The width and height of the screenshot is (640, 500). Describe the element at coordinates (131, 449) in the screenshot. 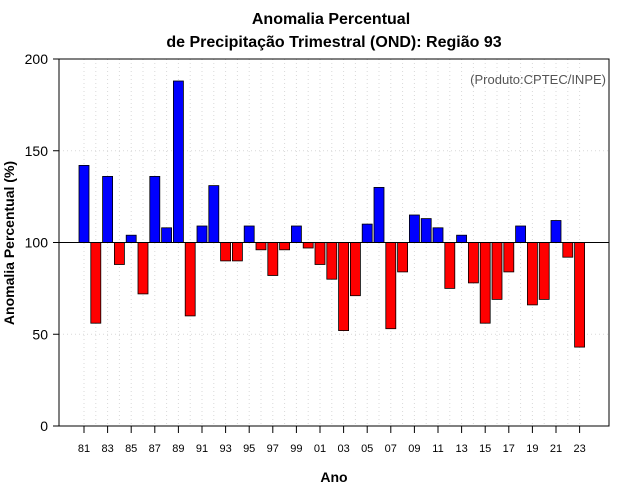

I see `x-tick-label: 85` at that location.